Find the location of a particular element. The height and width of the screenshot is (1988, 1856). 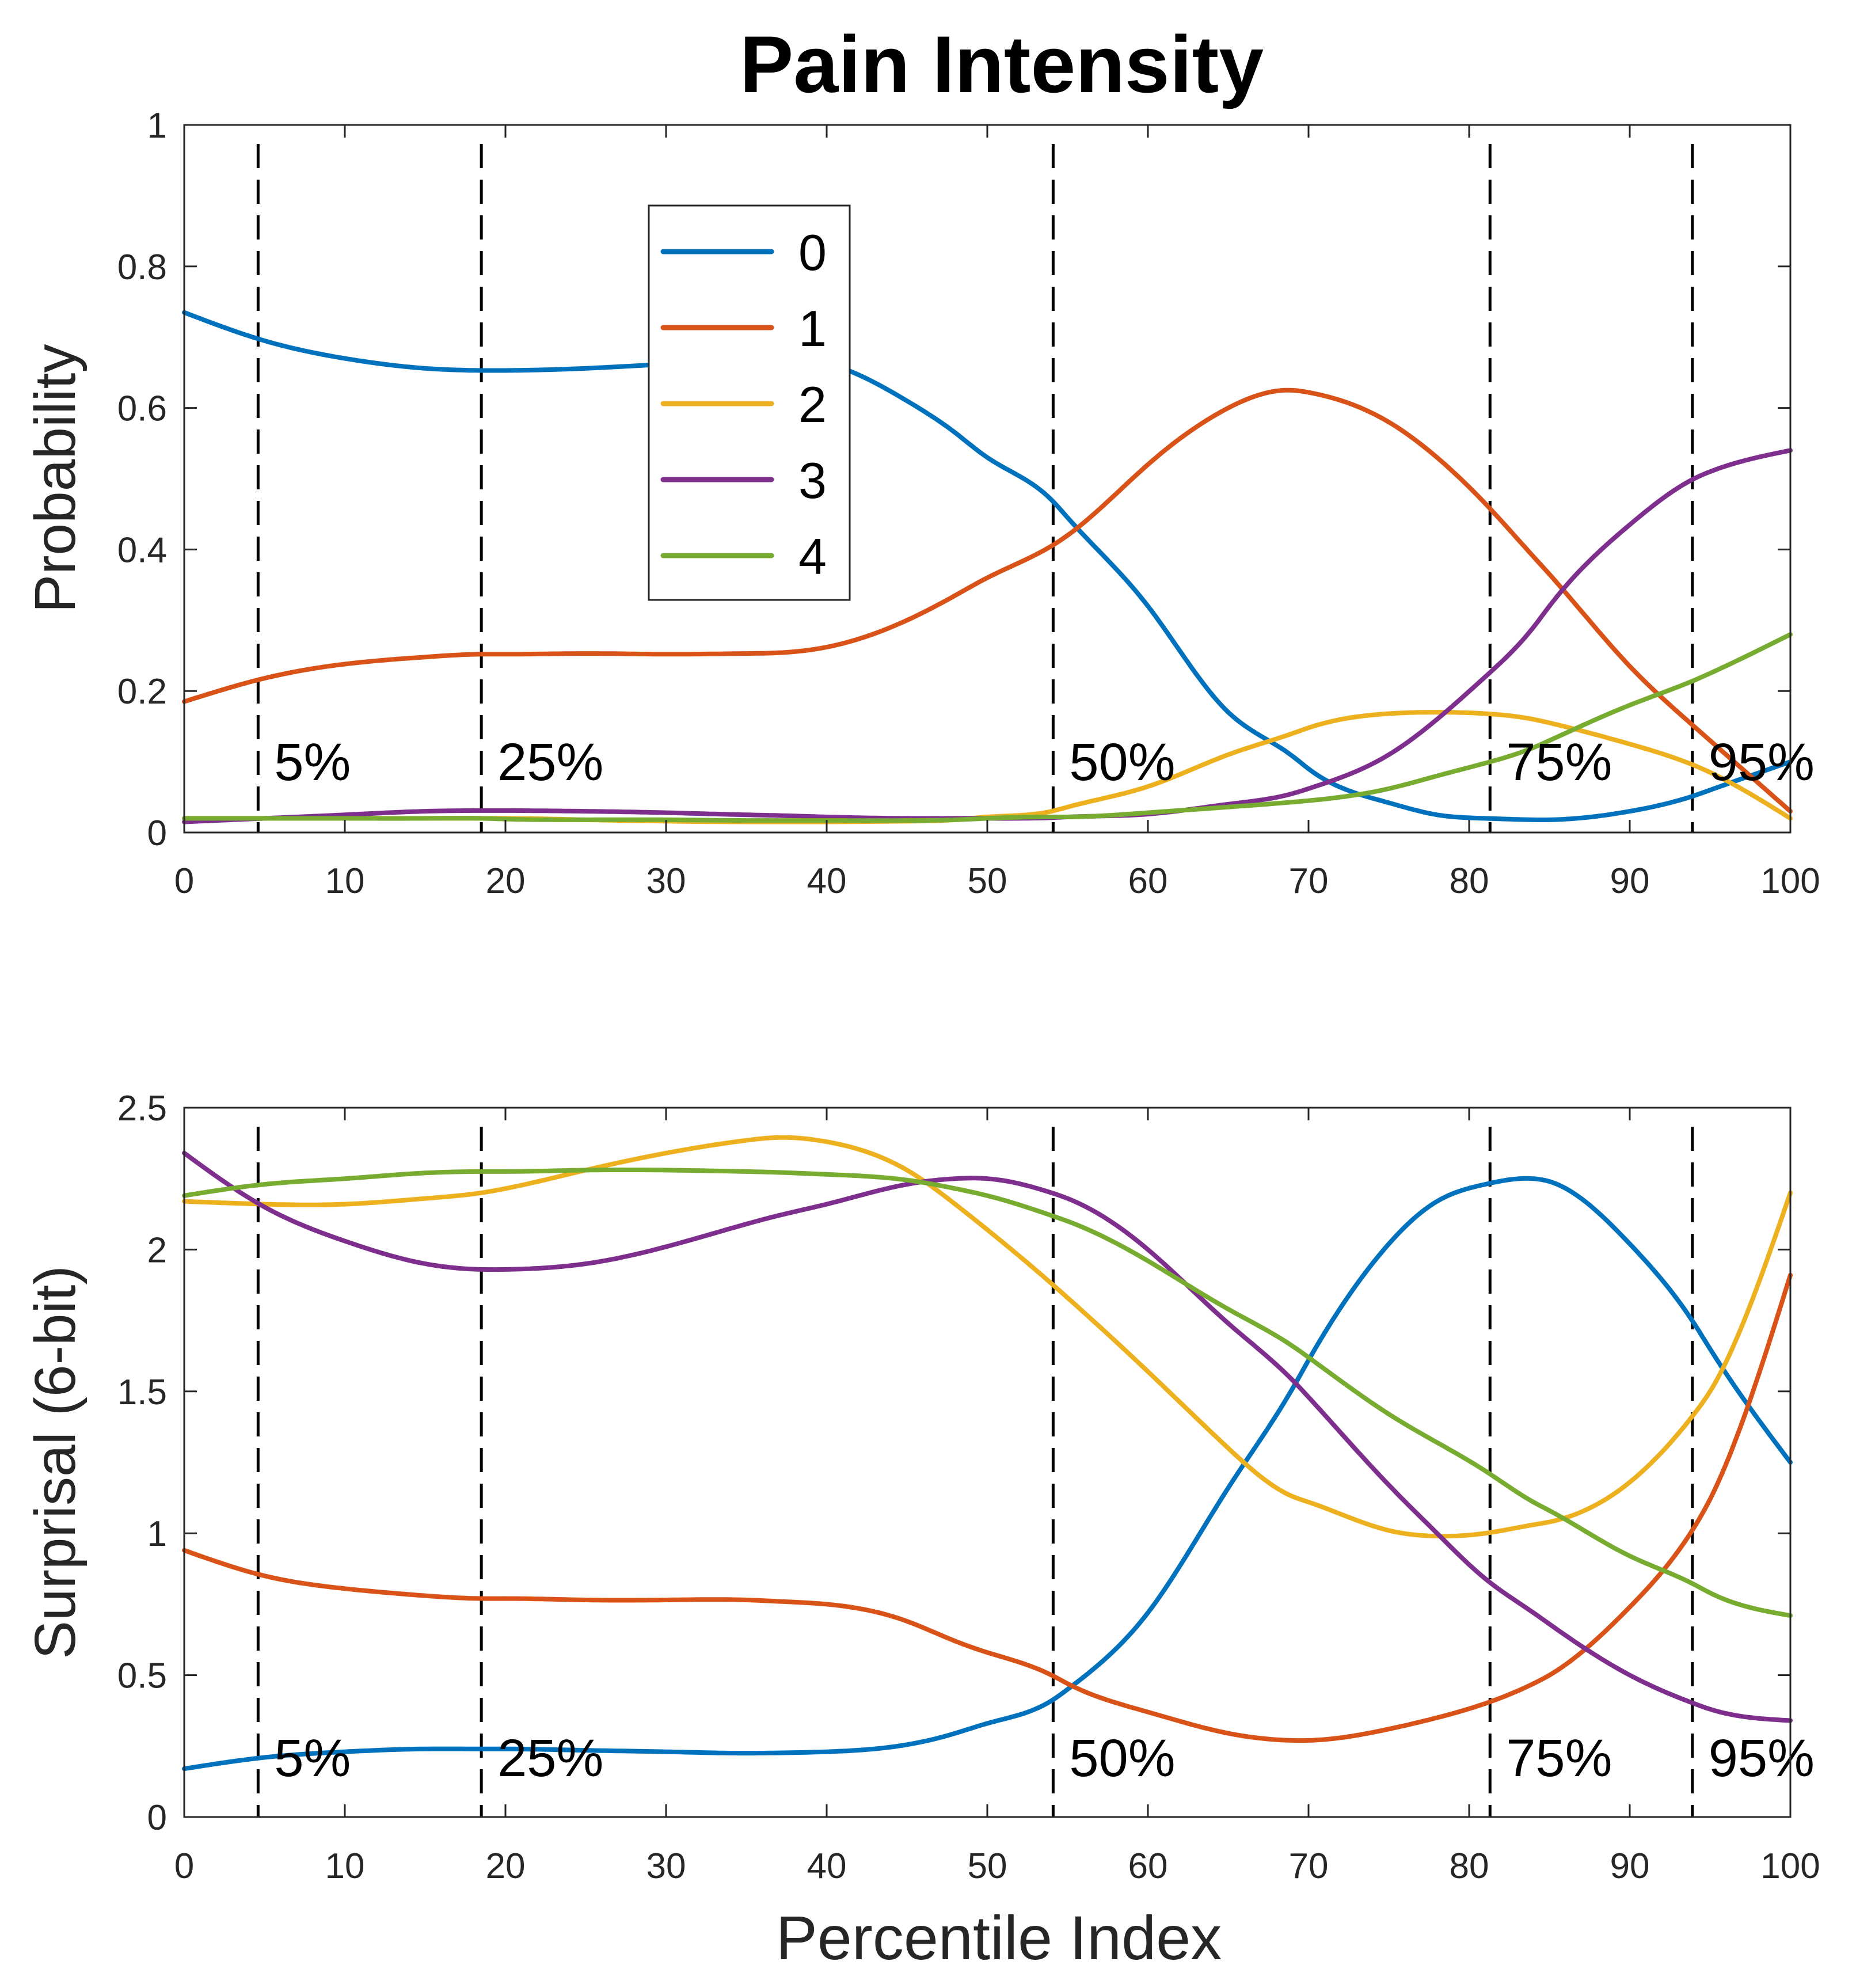

legend: 0 1 2 3 4 is located at coordinates (749, 403).